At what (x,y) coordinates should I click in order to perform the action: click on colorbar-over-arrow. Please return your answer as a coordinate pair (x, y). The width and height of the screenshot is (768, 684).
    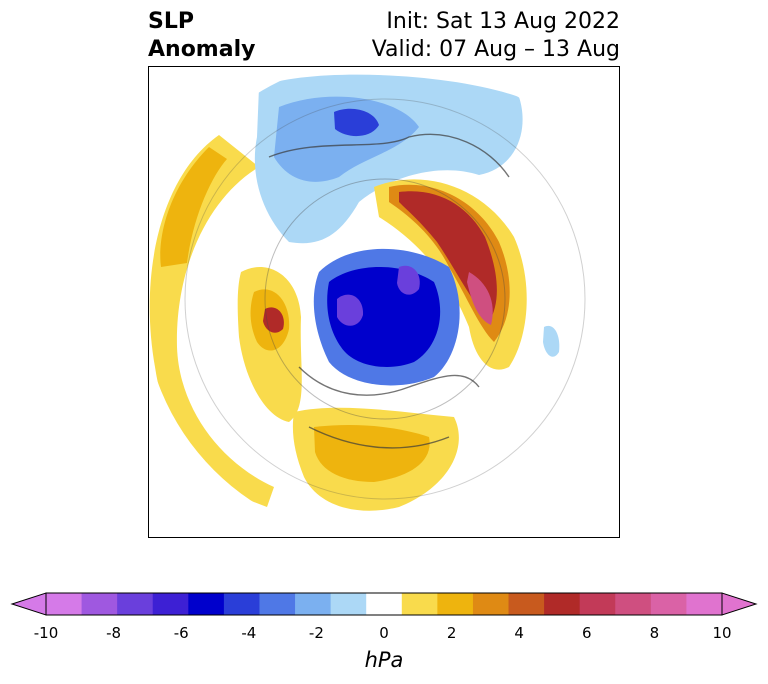
    Looking at the image, I should click on (739, 604).